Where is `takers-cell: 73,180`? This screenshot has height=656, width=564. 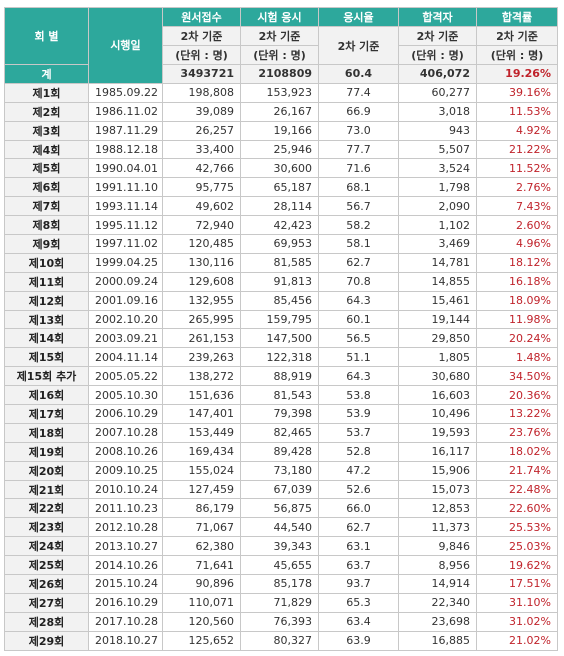 takers-cell: 73,180 is located at coordinates (279, 470).